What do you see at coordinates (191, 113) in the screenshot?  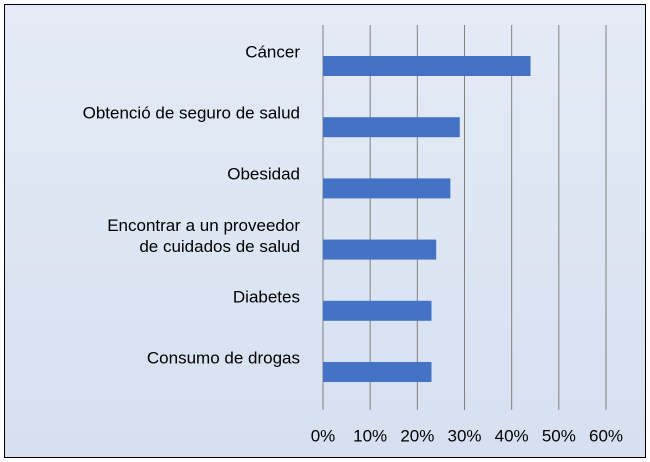 I see `y-tick-label: Obtenció de seguro de salud` at bounding box center [191, 113].